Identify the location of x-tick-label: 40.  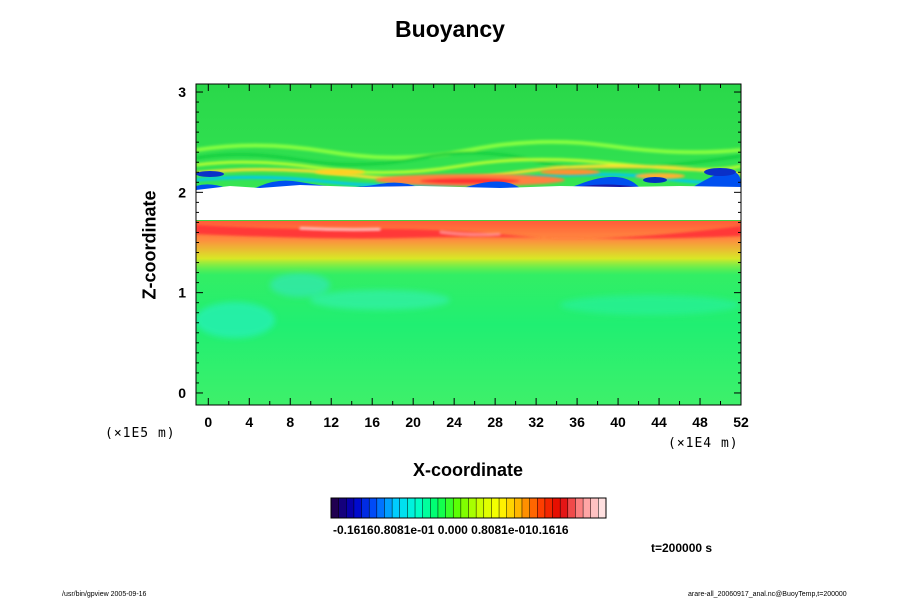
(618, 422).